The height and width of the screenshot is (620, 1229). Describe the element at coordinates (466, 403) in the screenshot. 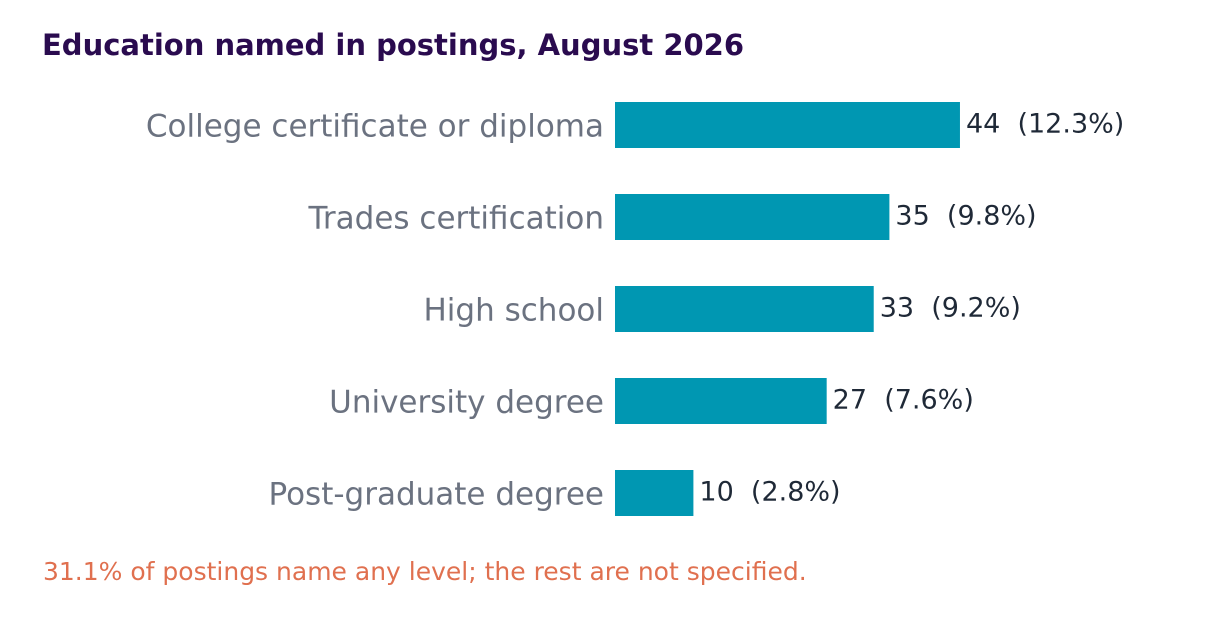

I see `category-label: University degree` at that location.